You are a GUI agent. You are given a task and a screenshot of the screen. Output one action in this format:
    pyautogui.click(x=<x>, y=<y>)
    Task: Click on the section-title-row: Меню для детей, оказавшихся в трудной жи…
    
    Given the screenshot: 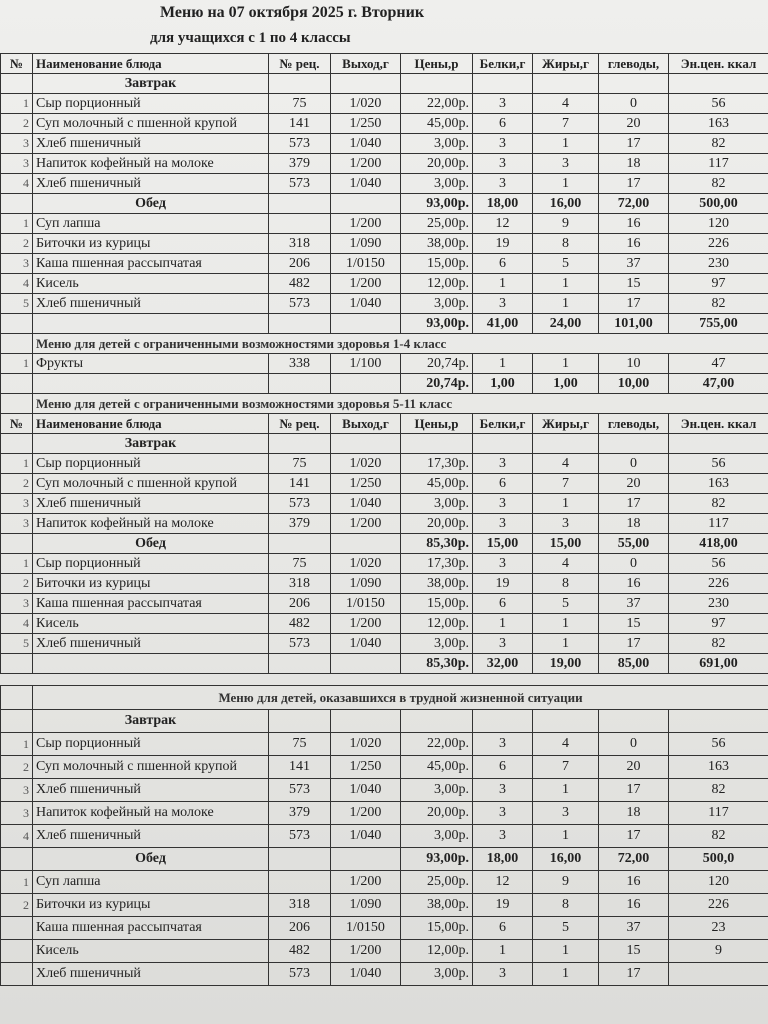 What is the action you would take?
    pyautogui.click(x=384, y=697)
    